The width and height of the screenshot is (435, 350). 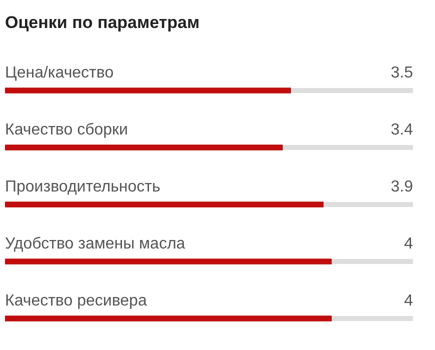 What do you see at coordinates (59, 73) in the screenshot?
I see `y-tick-label: Цена/качество` at bounding box center [59, 73].